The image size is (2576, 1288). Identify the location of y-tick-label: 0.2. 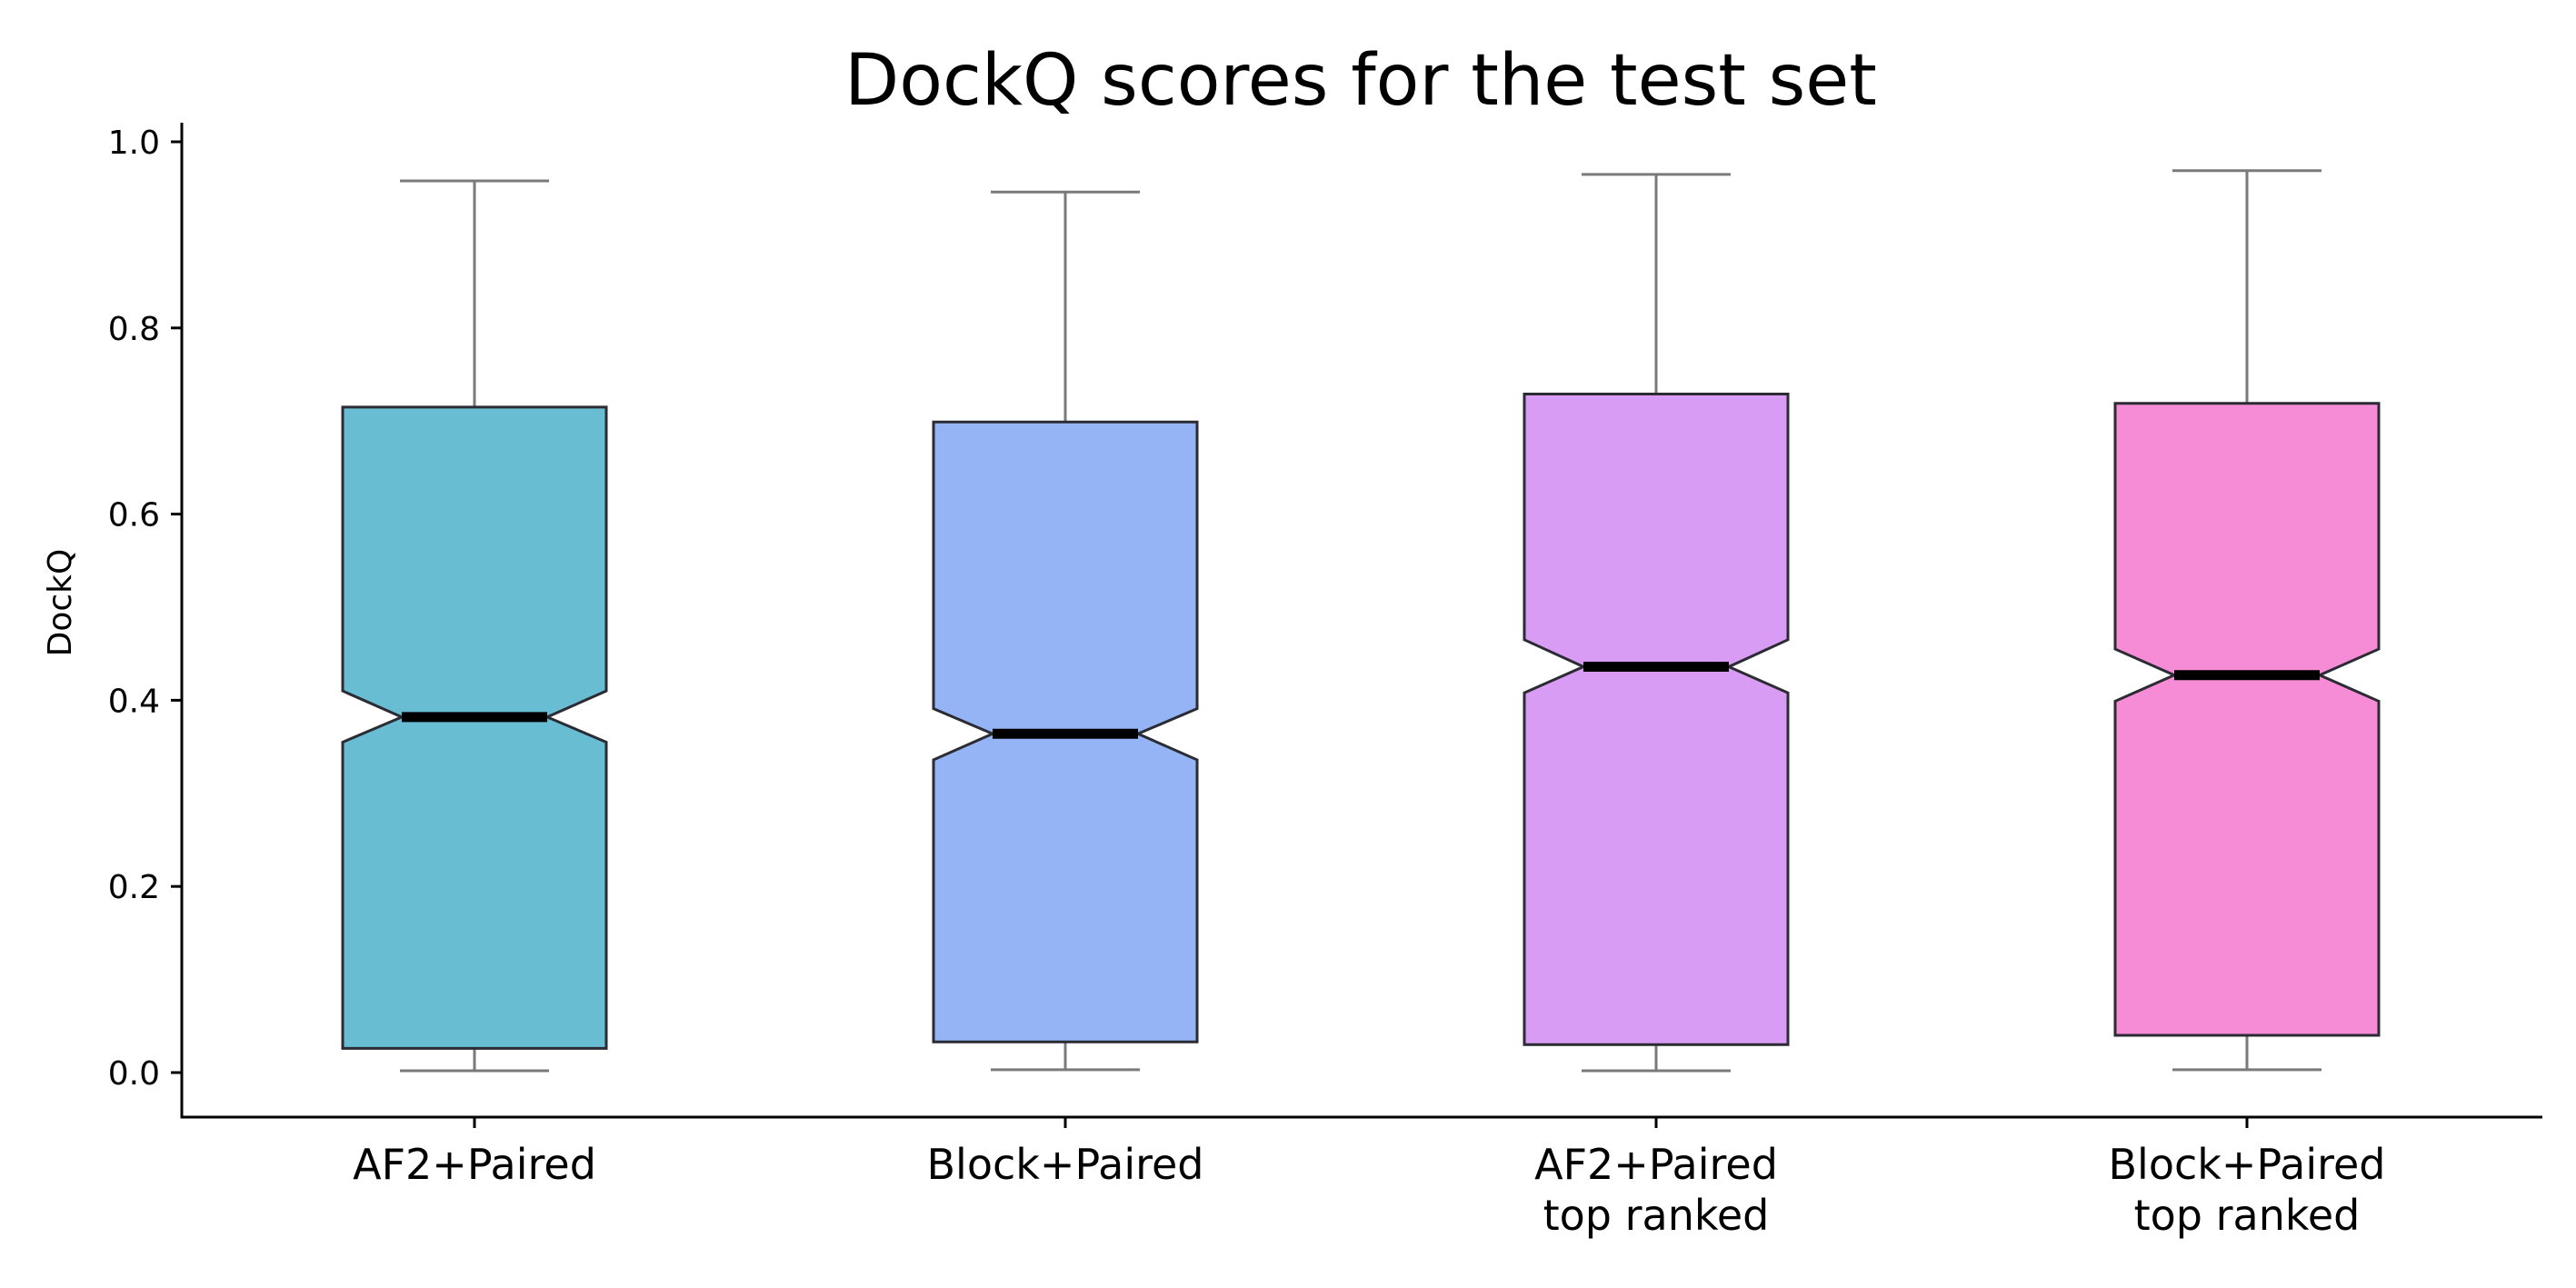
(134, 887).